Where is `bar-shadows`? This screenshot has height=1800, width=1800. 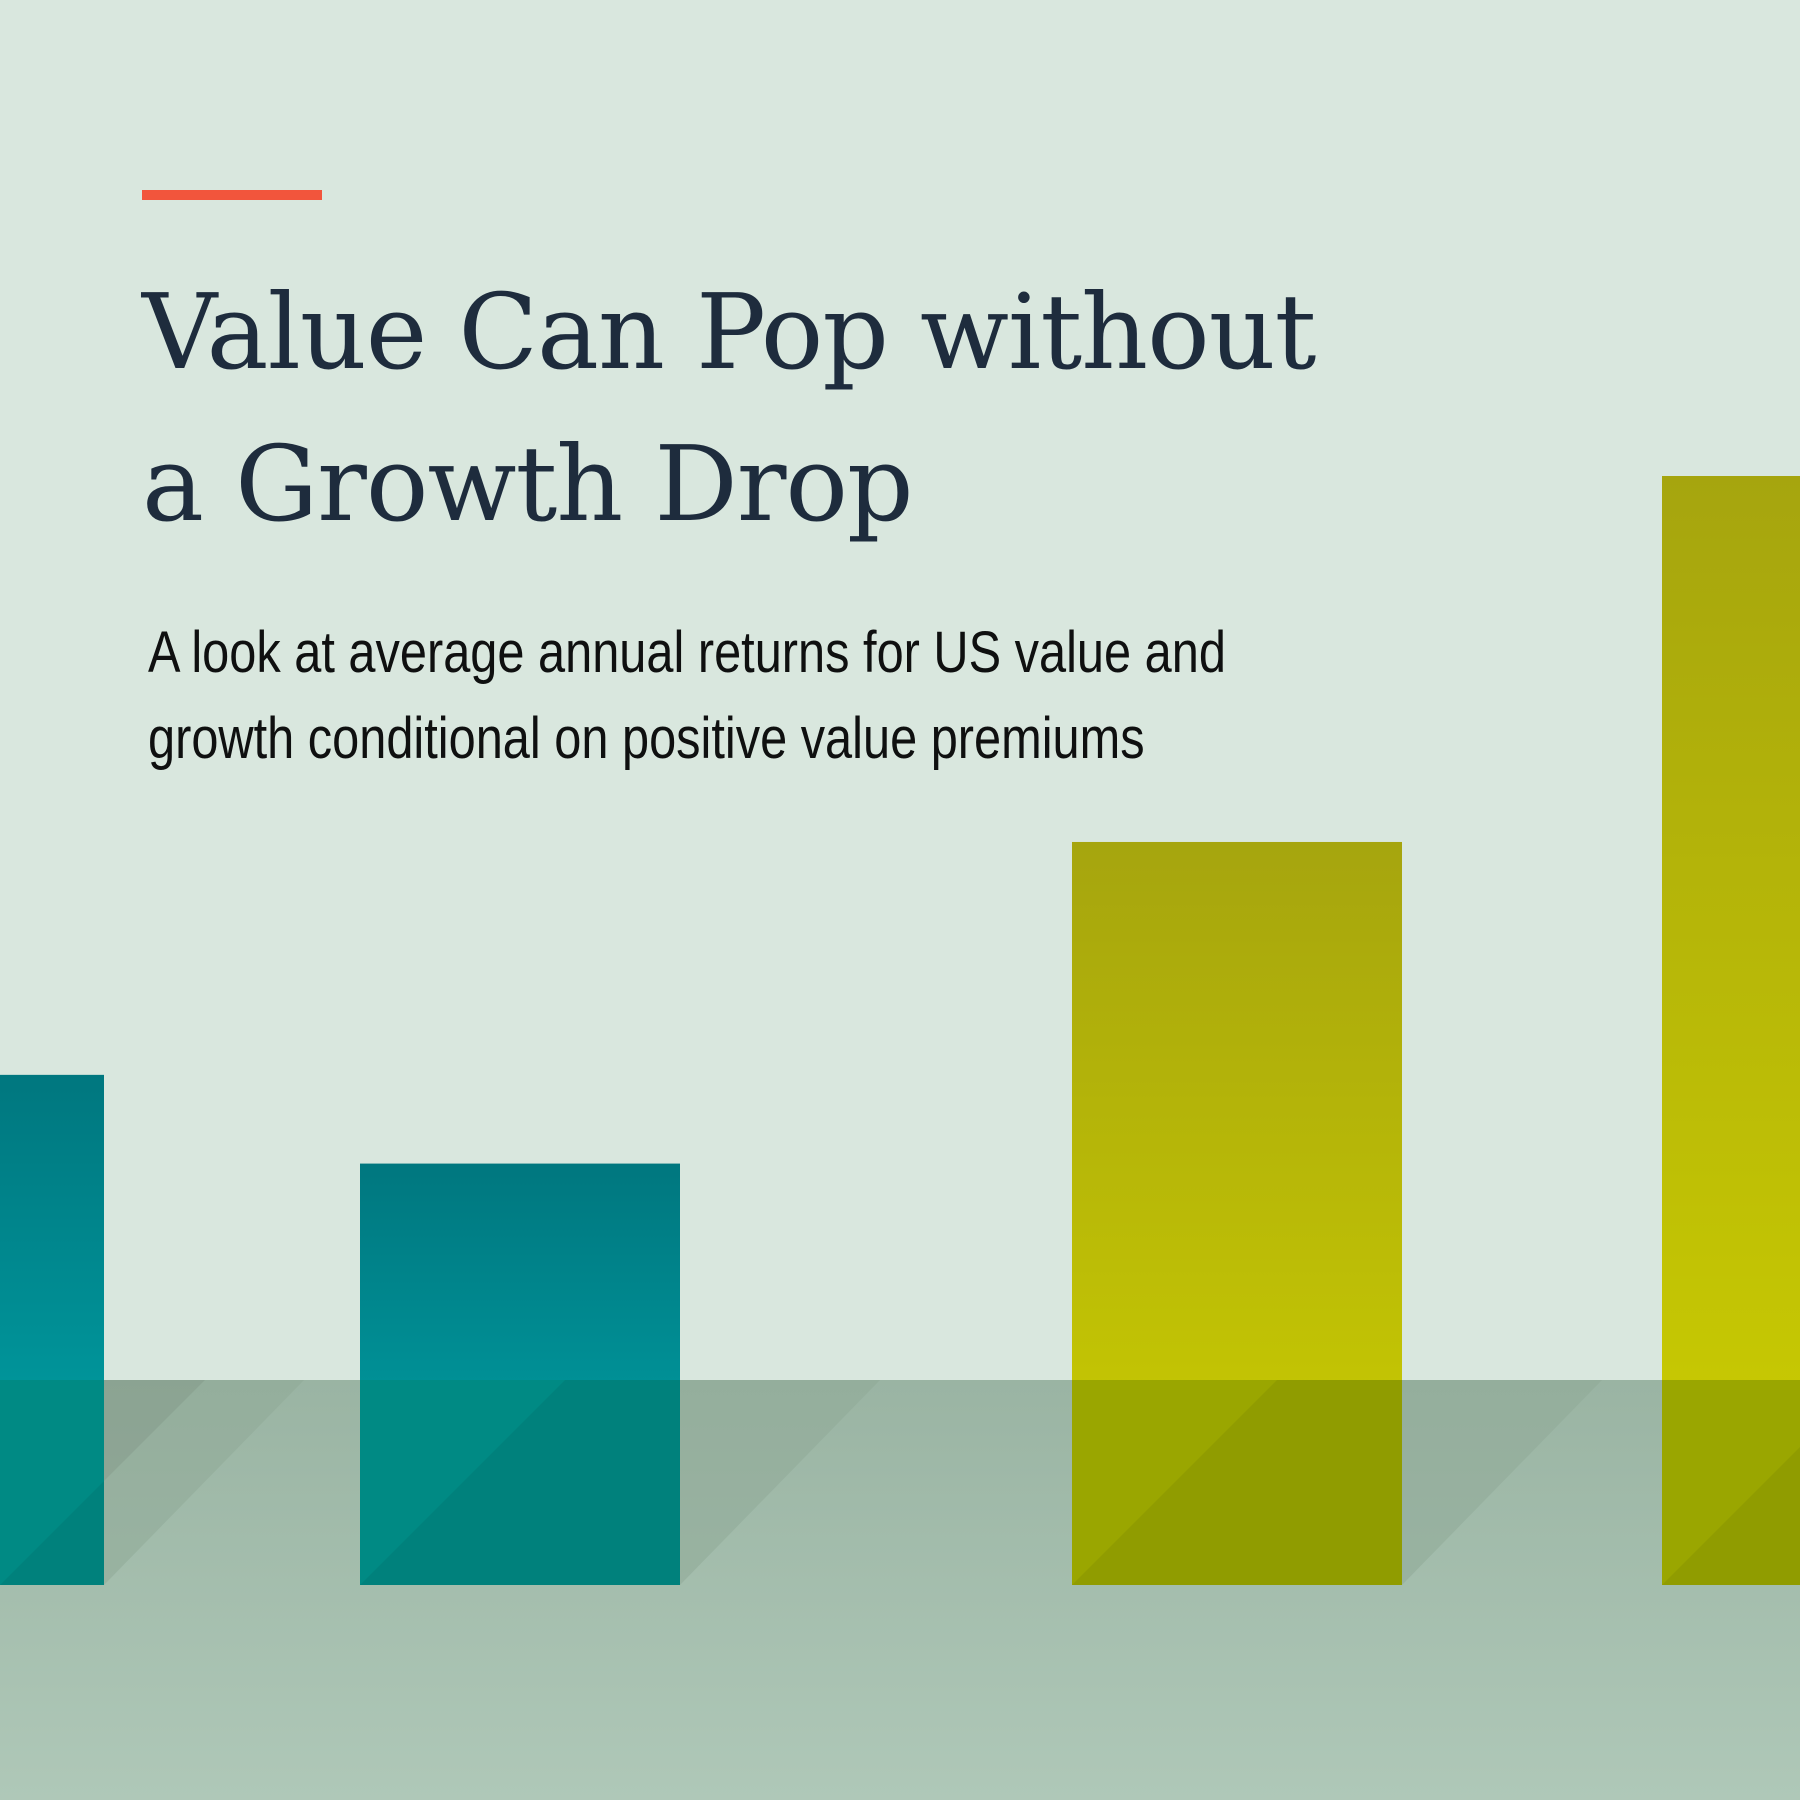 bar-shadows is located at coordinates (853, 1482).